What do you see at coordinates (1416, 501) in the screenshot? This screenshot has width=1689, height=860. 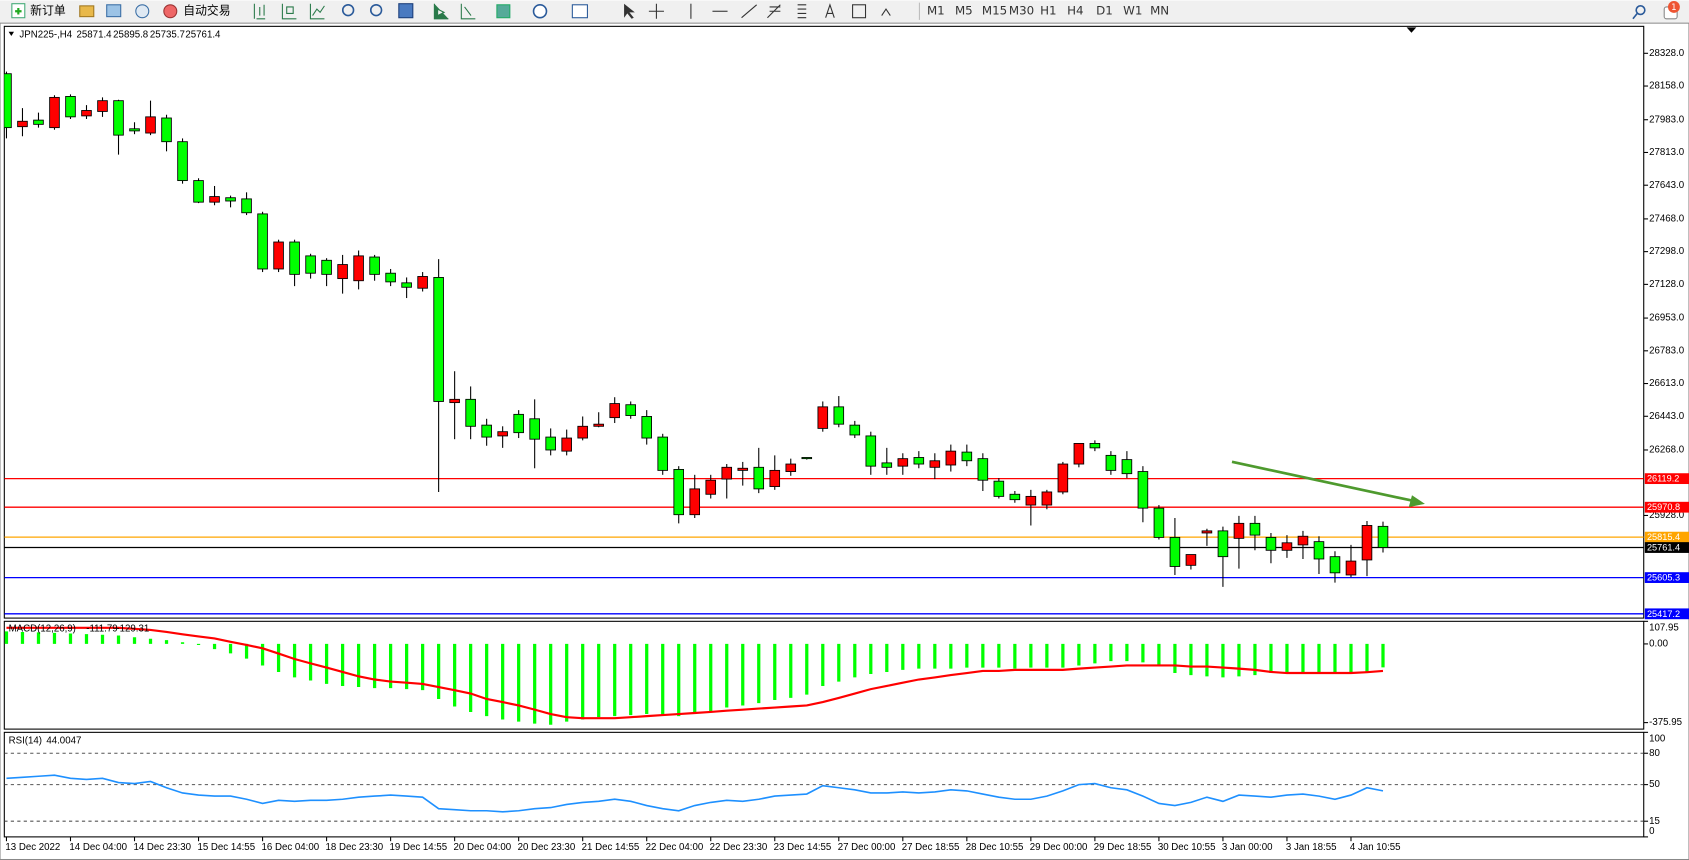 I see `trend-arrow-head` at bounding box center [1416, 501].